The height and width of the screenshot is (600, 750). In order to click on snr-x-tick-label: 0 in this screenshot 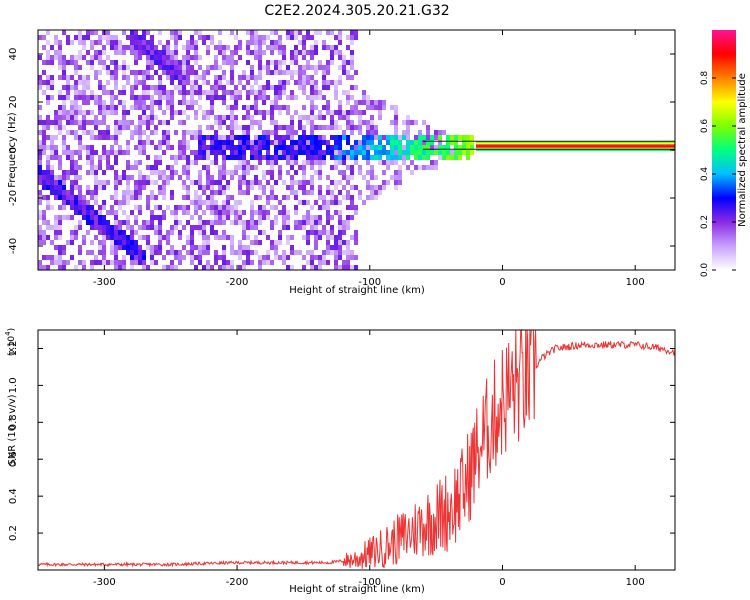, I will do `click(502, 582)`.